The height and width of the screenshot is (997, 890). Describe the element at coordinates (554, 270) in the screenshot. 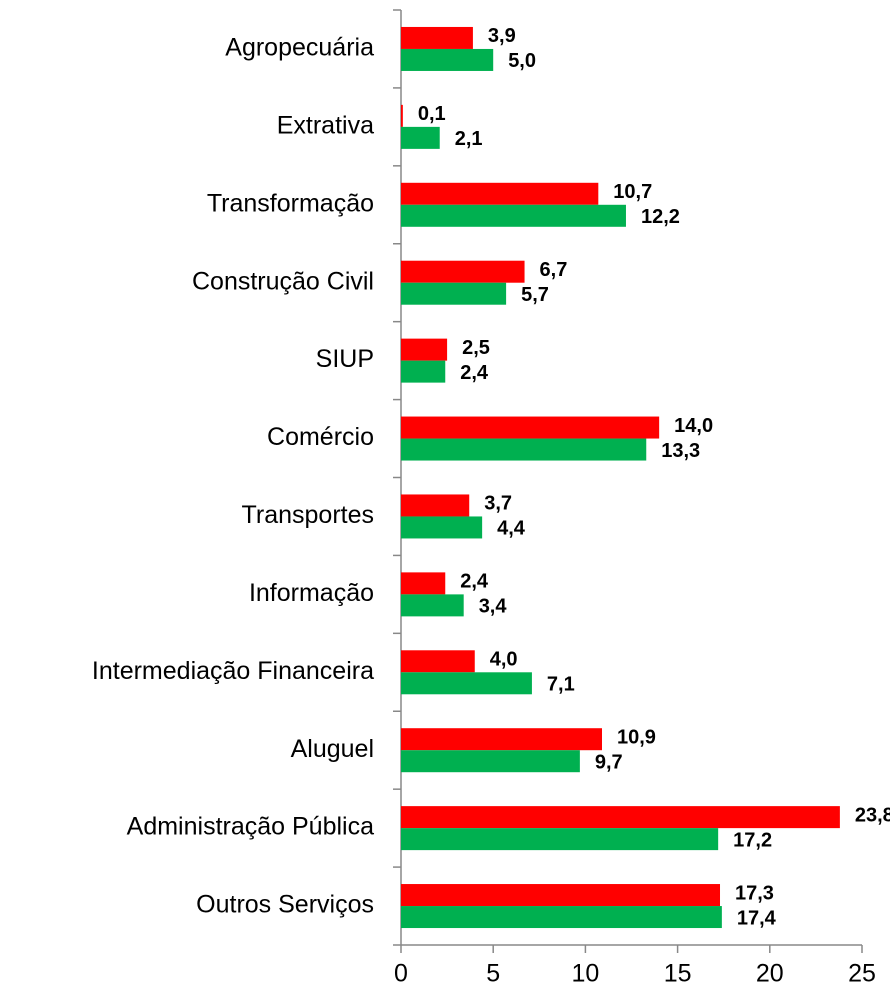

I see `value-label: 6,7` at that location.